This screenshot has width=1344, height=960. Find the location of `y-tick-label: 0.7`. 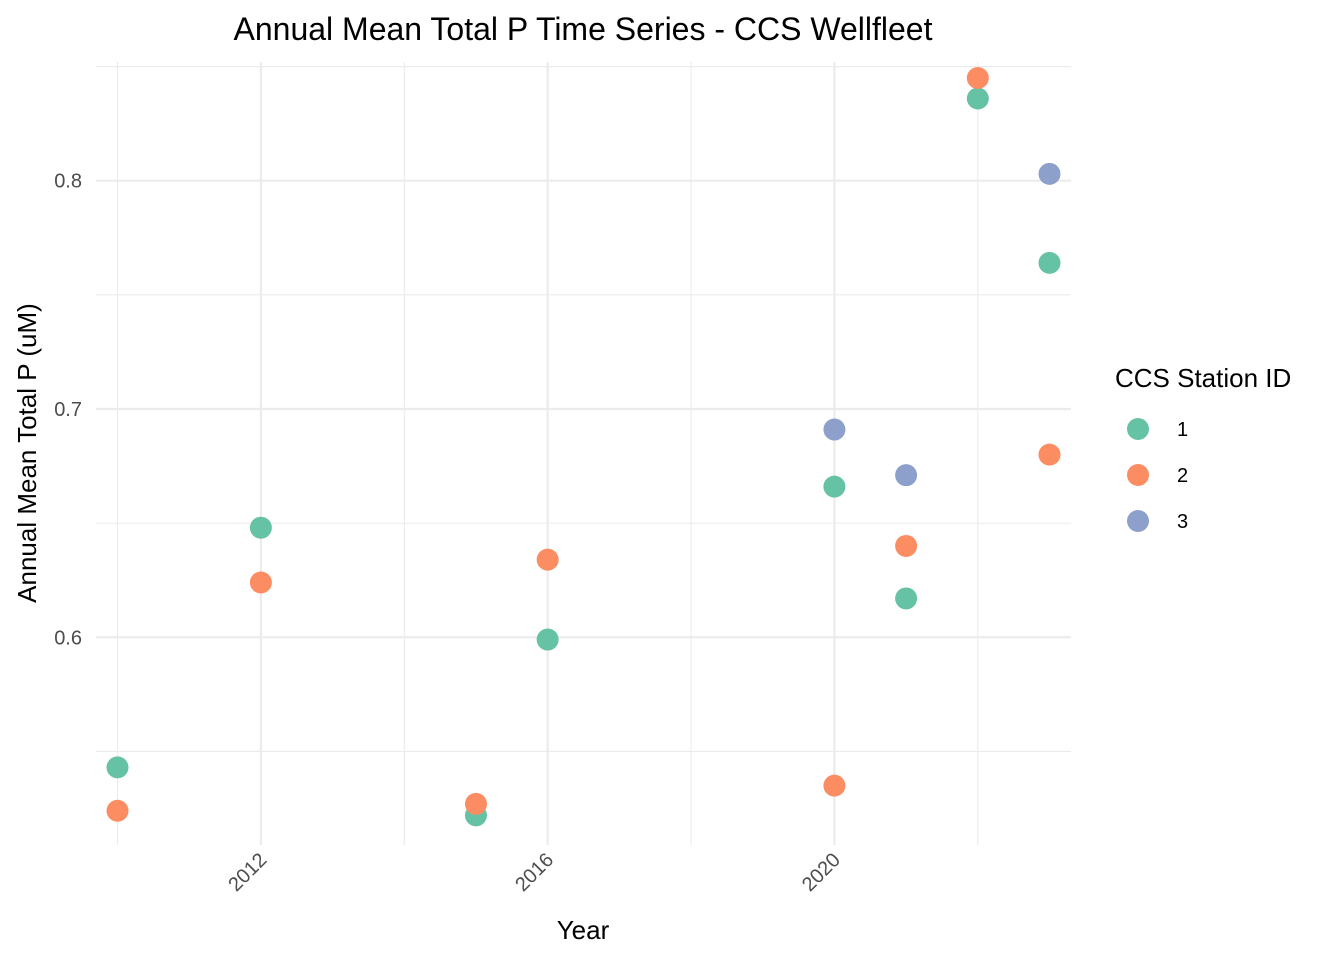

y-tick-label: 0.7 is located at coordinates (68, 410).